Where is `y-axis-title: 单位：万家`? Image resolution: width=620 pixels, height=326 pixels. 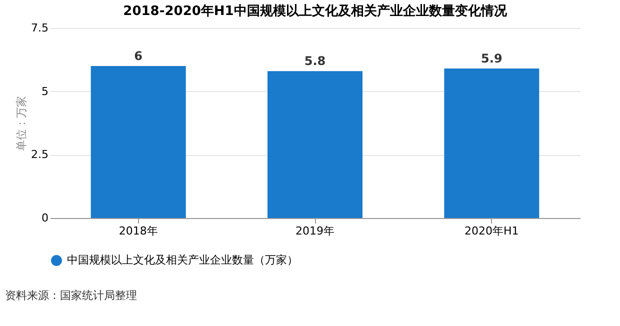
y-axis-title: 单位：万家 is located at coordinates (21, 123).